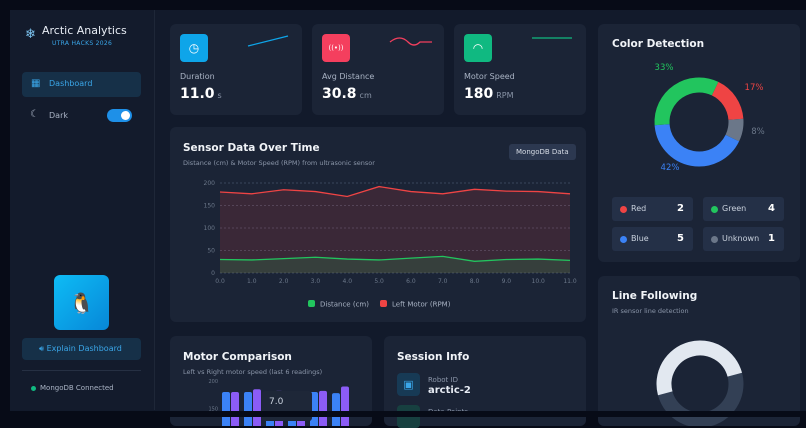 The image size is (806, 428). What do you see at coordinates (201, 94) in the screenshot?
I see `stat-value: 11.0 s` at bounding box center [201, 94].